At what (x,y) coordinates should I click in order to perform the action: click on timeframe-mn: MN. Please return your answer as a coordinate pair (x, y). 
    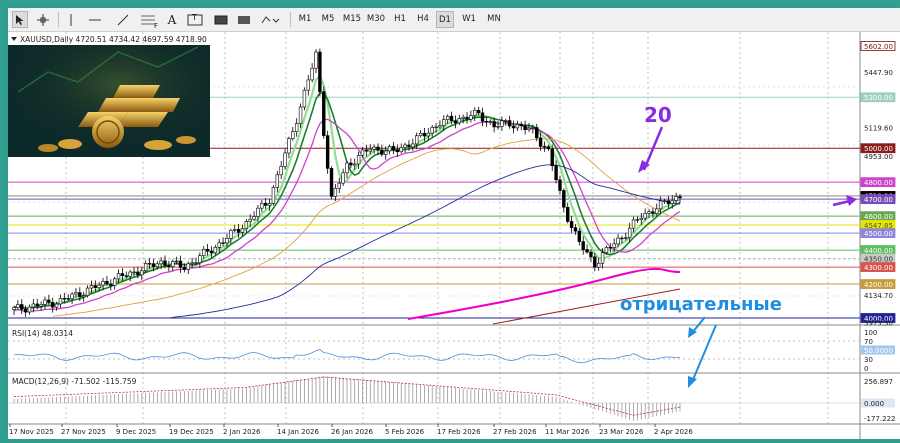
    Looking at the image, I should click on (494, 19).